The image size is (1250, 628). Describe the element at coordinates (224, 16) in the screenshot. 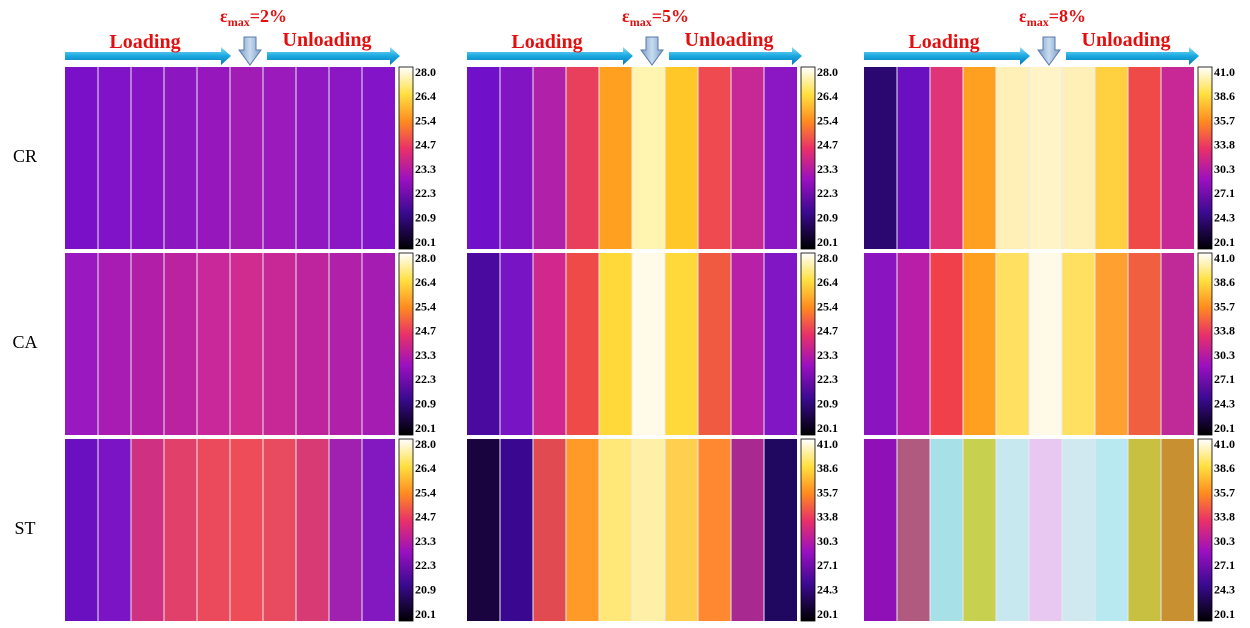

I see `strain-symbol: ε` at that location.